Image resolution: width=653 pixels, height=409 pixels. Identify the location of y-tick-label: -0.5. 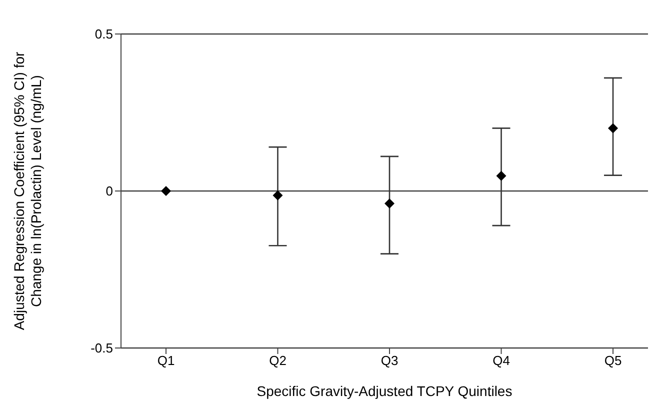
(101, 348).